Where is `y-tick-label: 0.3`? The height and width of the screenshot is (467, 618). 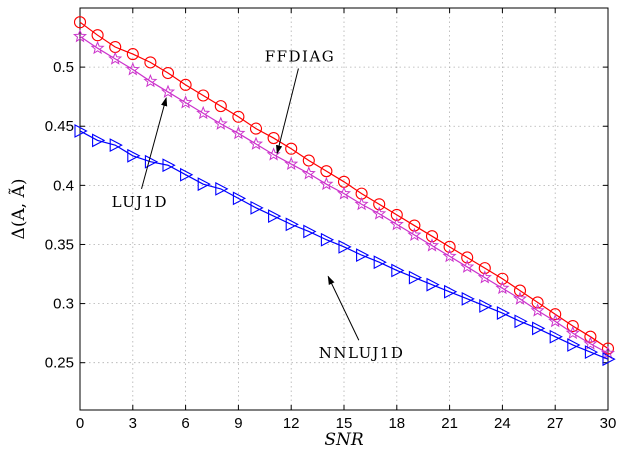
y-tick-label: 0.3 is located at coordinates (63, 304).